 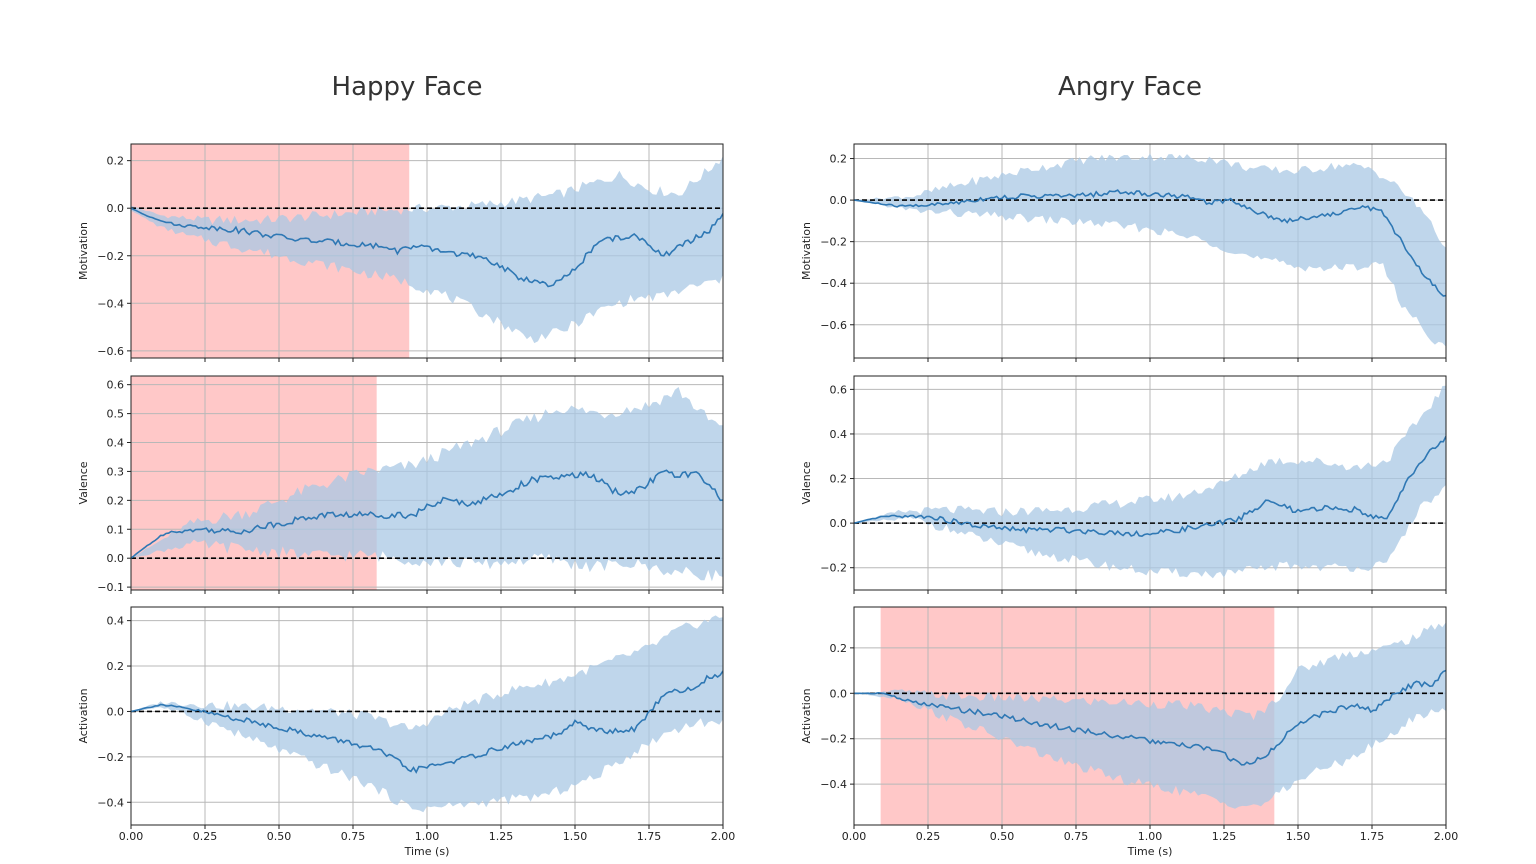 What do you see at coordinates (116, 414) in the screenshot?
I see `y-tick-label: 0.5` at bounding box center [116, 414].